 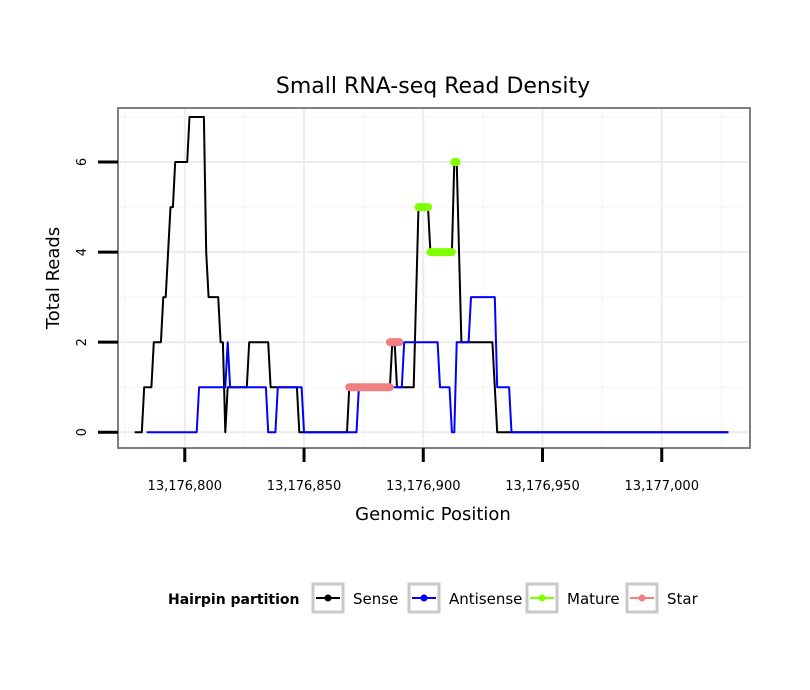 I want to click on y-tick-label: 6, so click(x=82, y=162).